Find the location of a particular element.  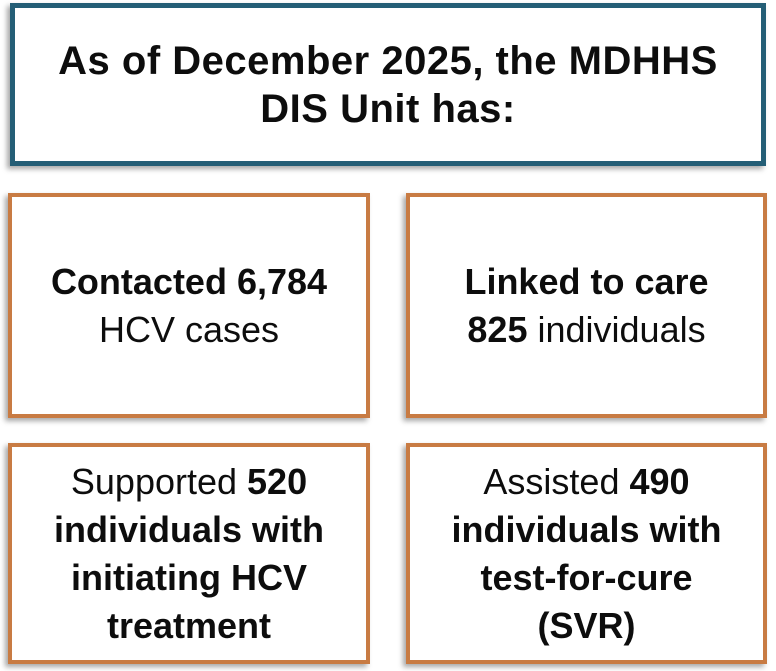

stat-text-bold: treatment is located at coordinates (189, 625).